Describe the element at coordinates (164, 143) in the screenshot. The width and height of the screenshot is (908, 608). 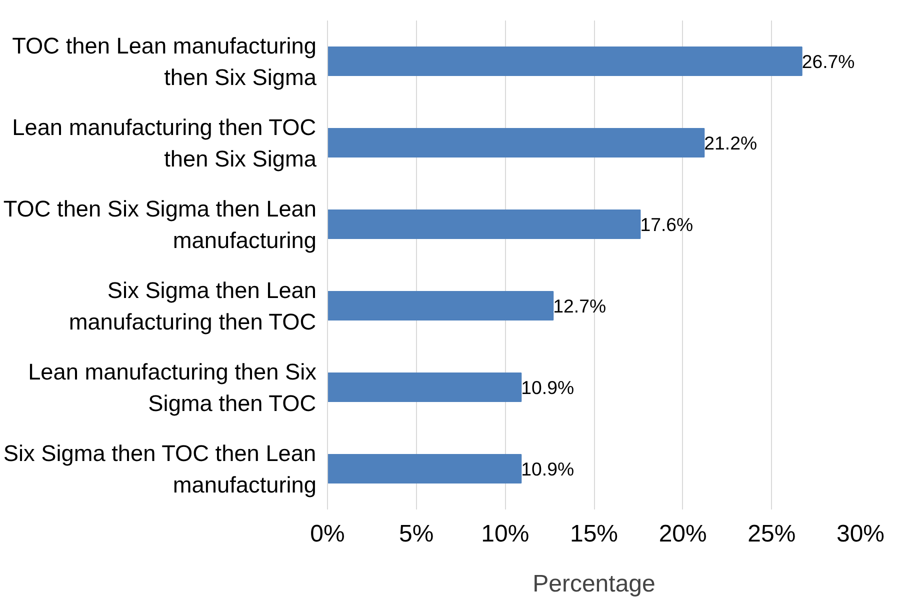
I see `y-tick-label: Lean manufacturing then TOC then Six Sigma` at that location.